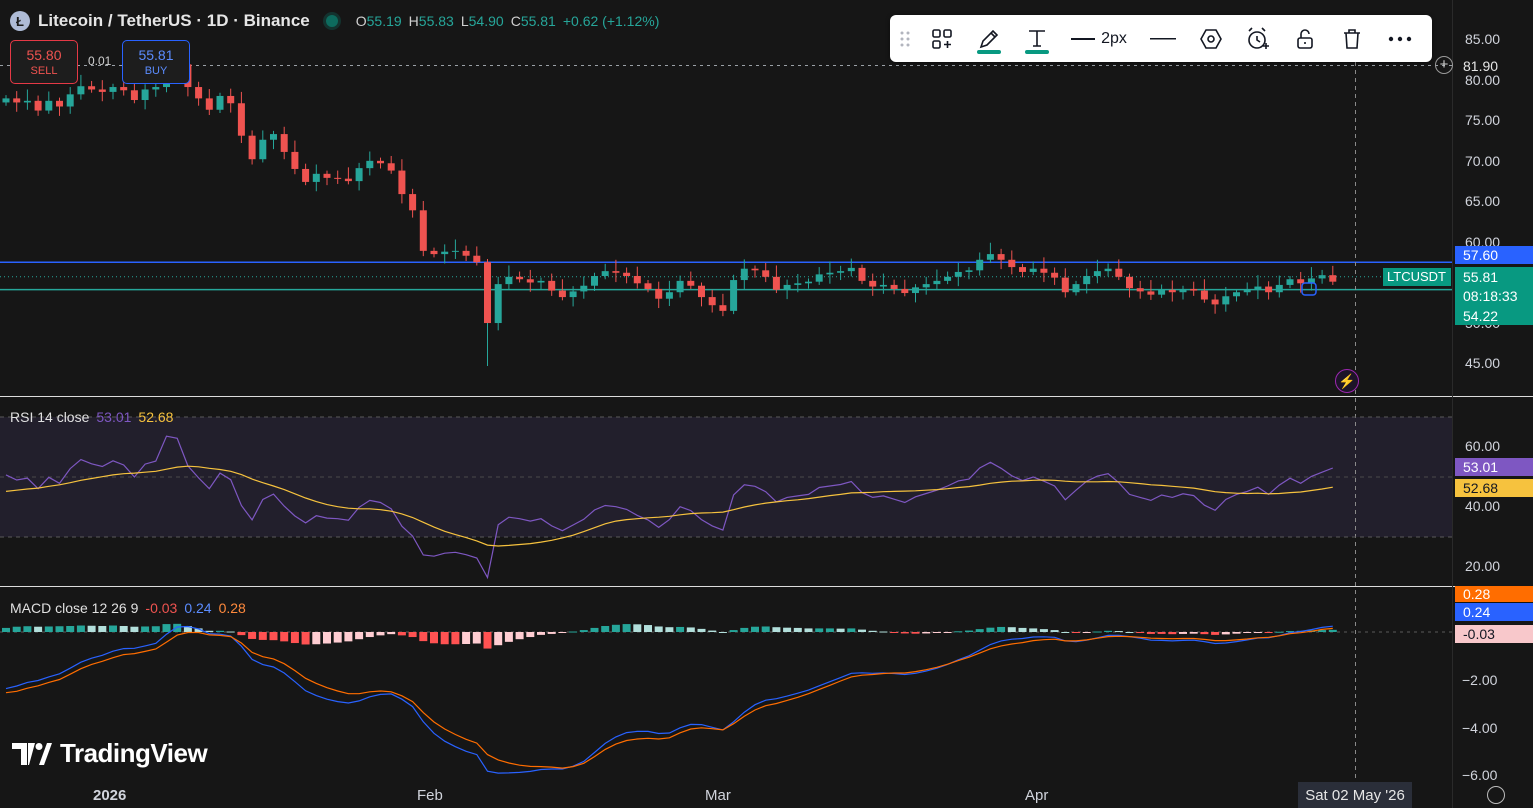  I want to click on sell-button: 55.80 SELL, so click(44, 62).